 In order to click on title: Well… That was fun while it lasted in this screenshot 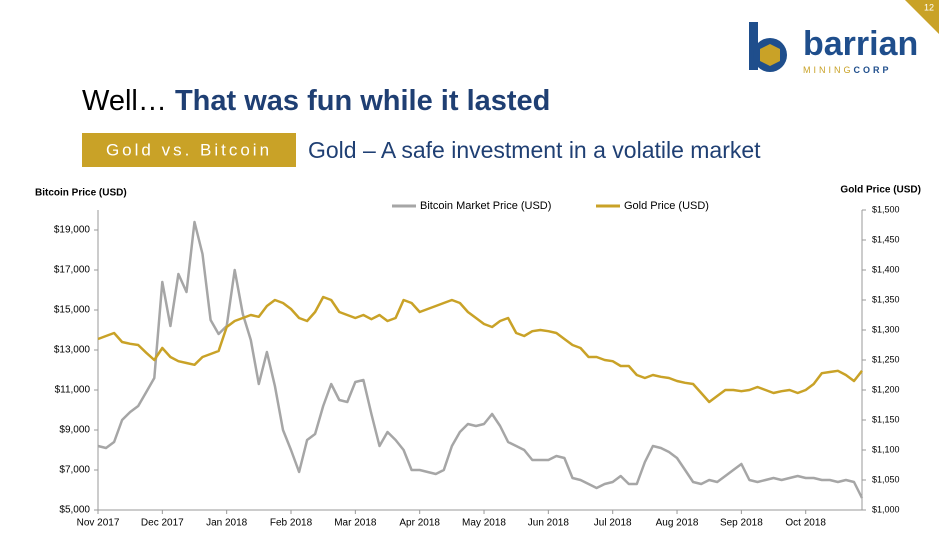, I will do `click(316, 101)`.